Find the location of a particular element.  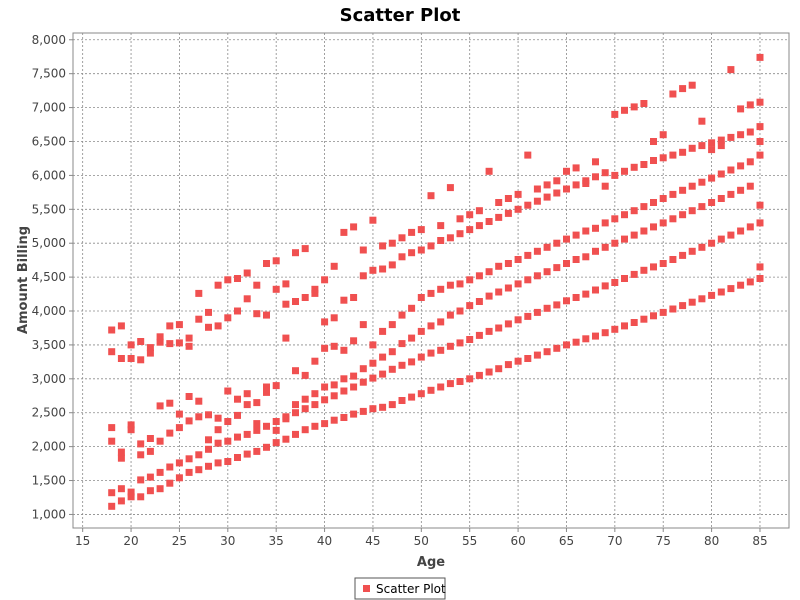

y-tick-label: 3,500 is located at coordinates (49, 345).